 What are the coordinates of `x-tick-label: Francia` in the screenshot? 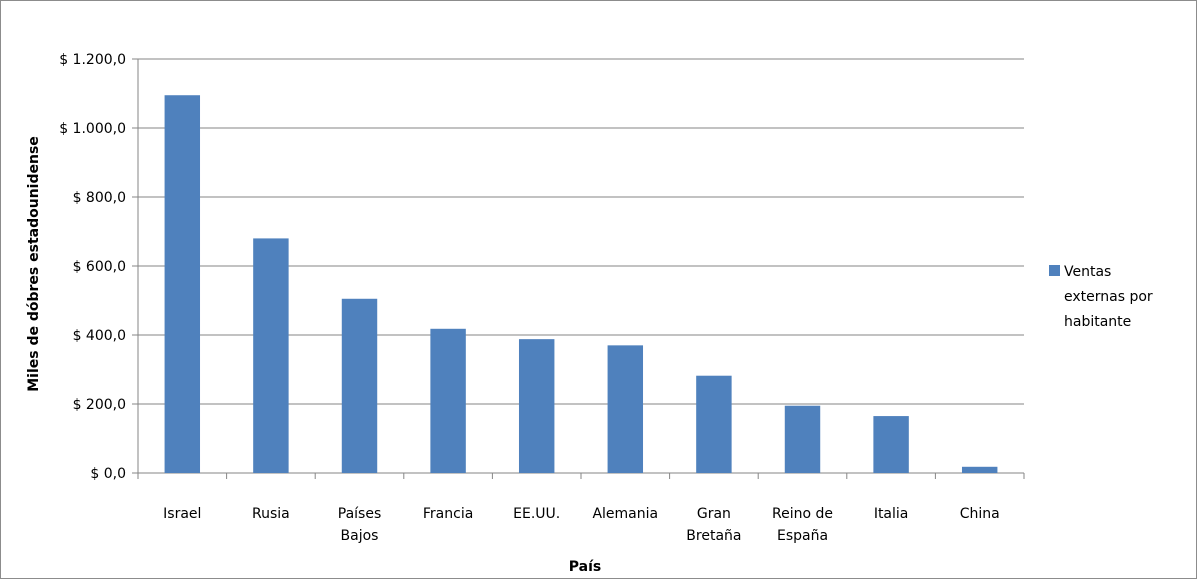 It's located at (448, 514).